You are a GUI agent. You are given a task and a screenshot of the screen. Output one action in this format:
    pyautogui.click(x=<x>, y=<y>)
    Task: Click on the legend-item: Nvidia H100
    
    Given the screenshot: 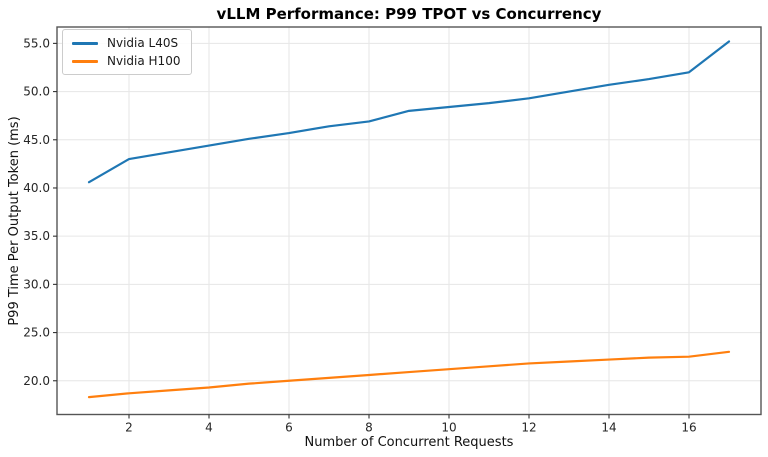 What is the action you would take?
    pyautogui.click(x=126, y=61)
    